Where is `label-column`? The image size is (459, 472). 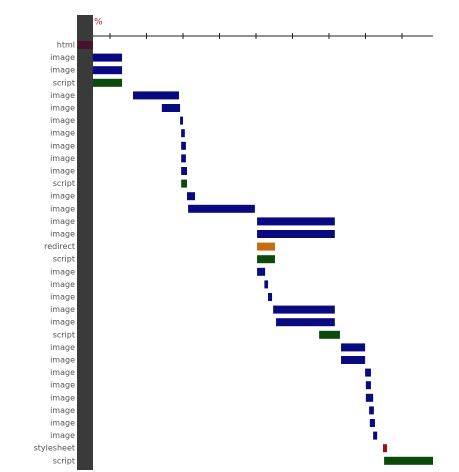
label-column is located at coordinates (85, 242).